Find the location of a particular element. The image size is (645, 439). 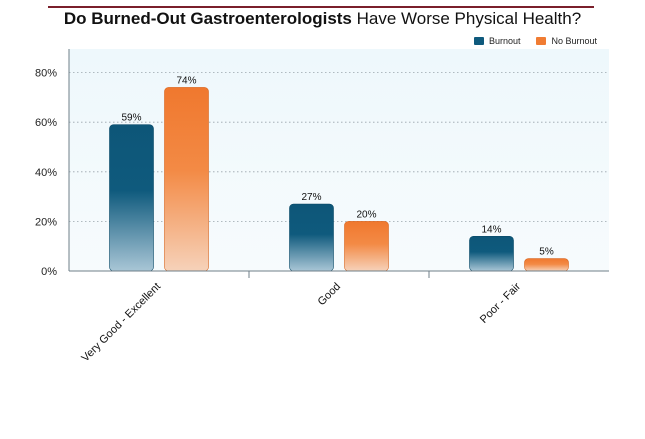

title-rule is located at coordinates (321, 7).